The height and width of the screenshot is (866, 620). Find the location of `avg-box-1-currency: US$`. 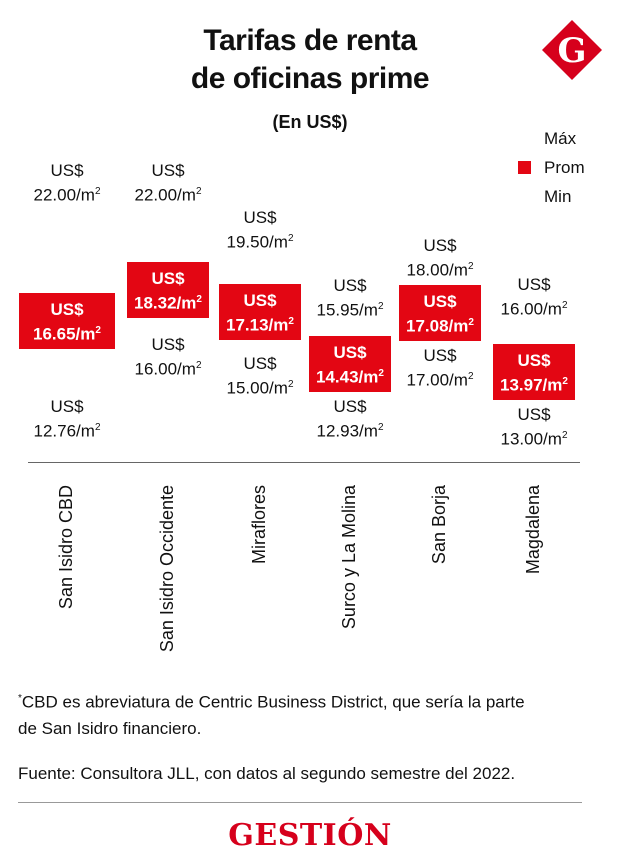

avg-box-1-currency: US$ is located at coordinates (168, 278).